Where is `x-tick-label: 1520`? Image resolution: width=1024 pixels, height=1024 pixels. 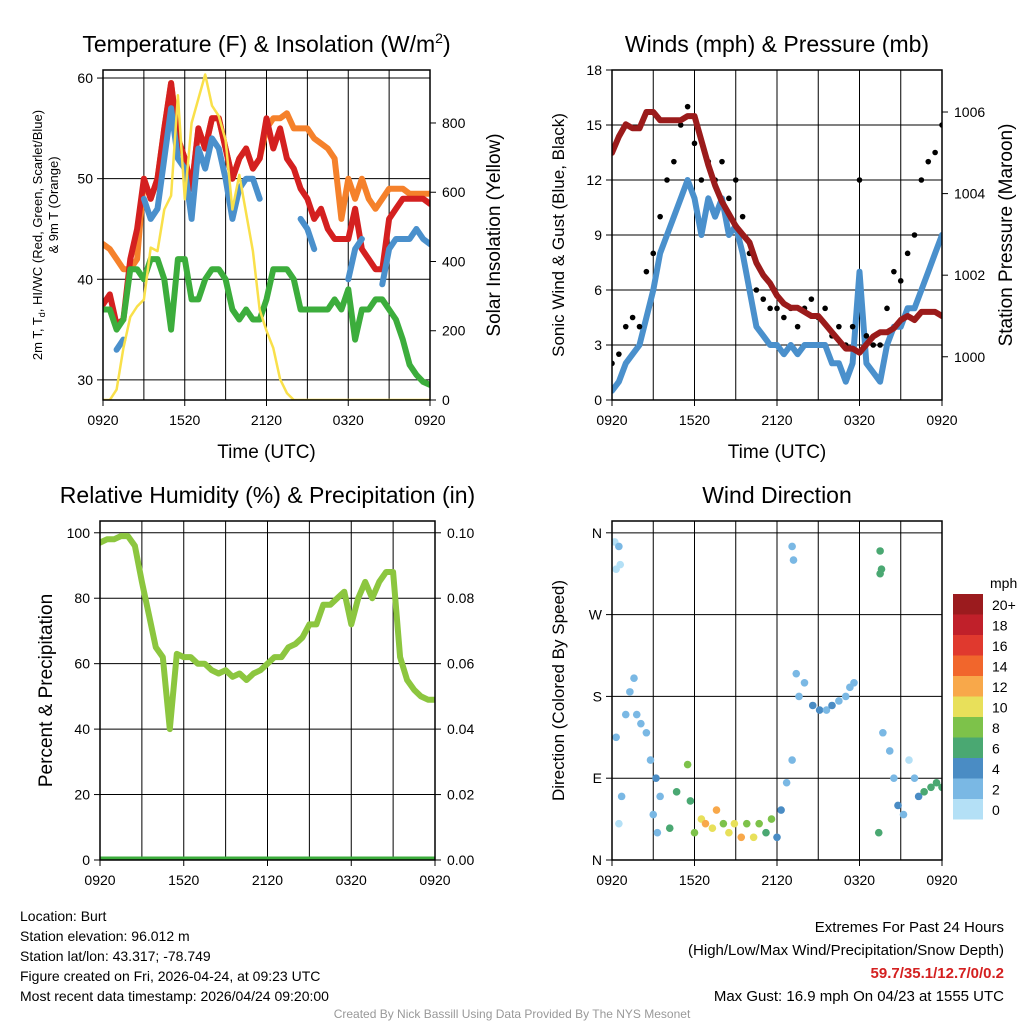 x-tick-label: 1520 is located at coordinates (694, 420).